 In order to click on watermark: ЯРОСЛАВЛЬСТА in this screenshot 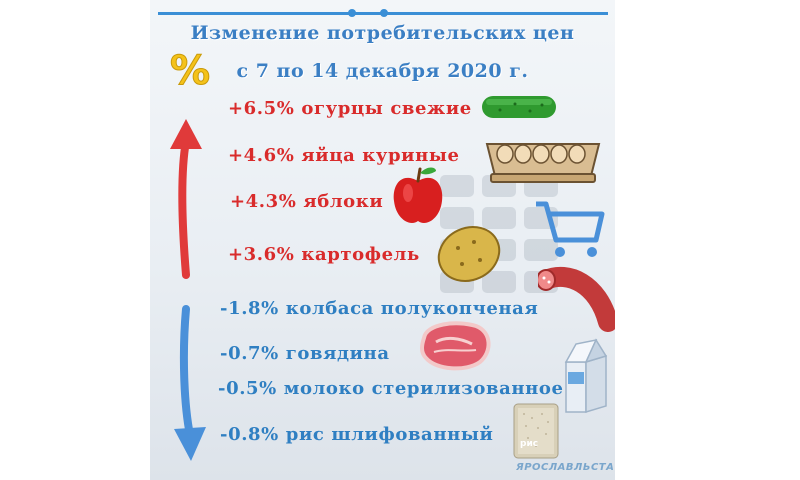, I will do `click(565, 467)`.